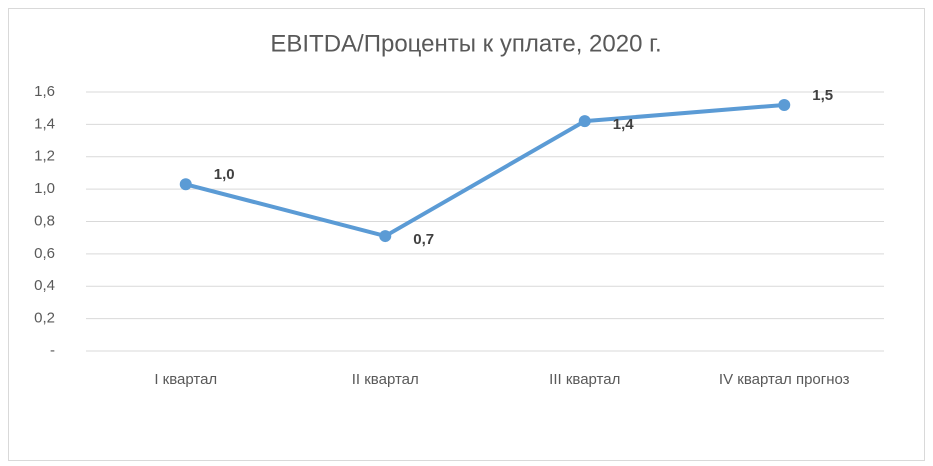  Describe the element at coordinates (44, 220) in the screenshot. I see `y-tick-label: 0,8` at that location.